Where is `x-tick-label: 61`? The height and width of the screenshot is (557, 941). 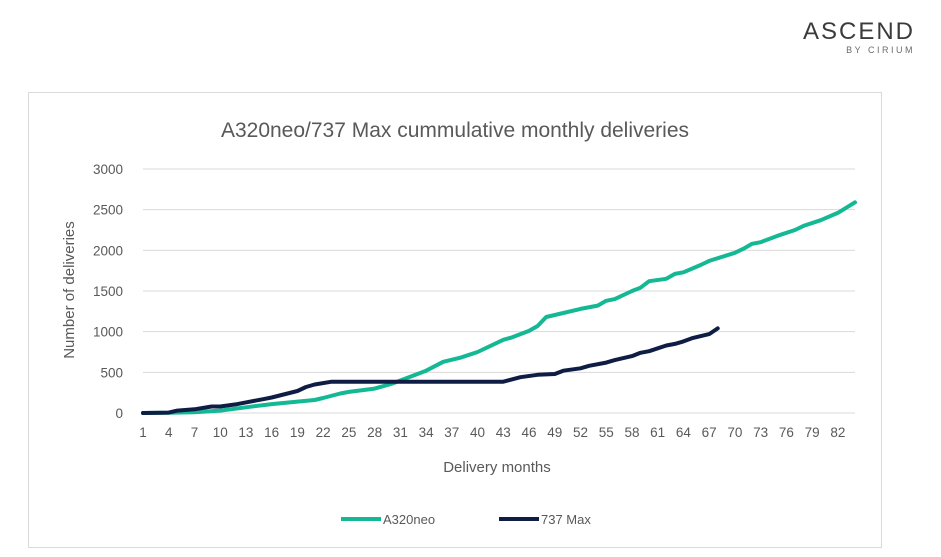
x-tick-label: 61 is located at coordinates (657, 432).